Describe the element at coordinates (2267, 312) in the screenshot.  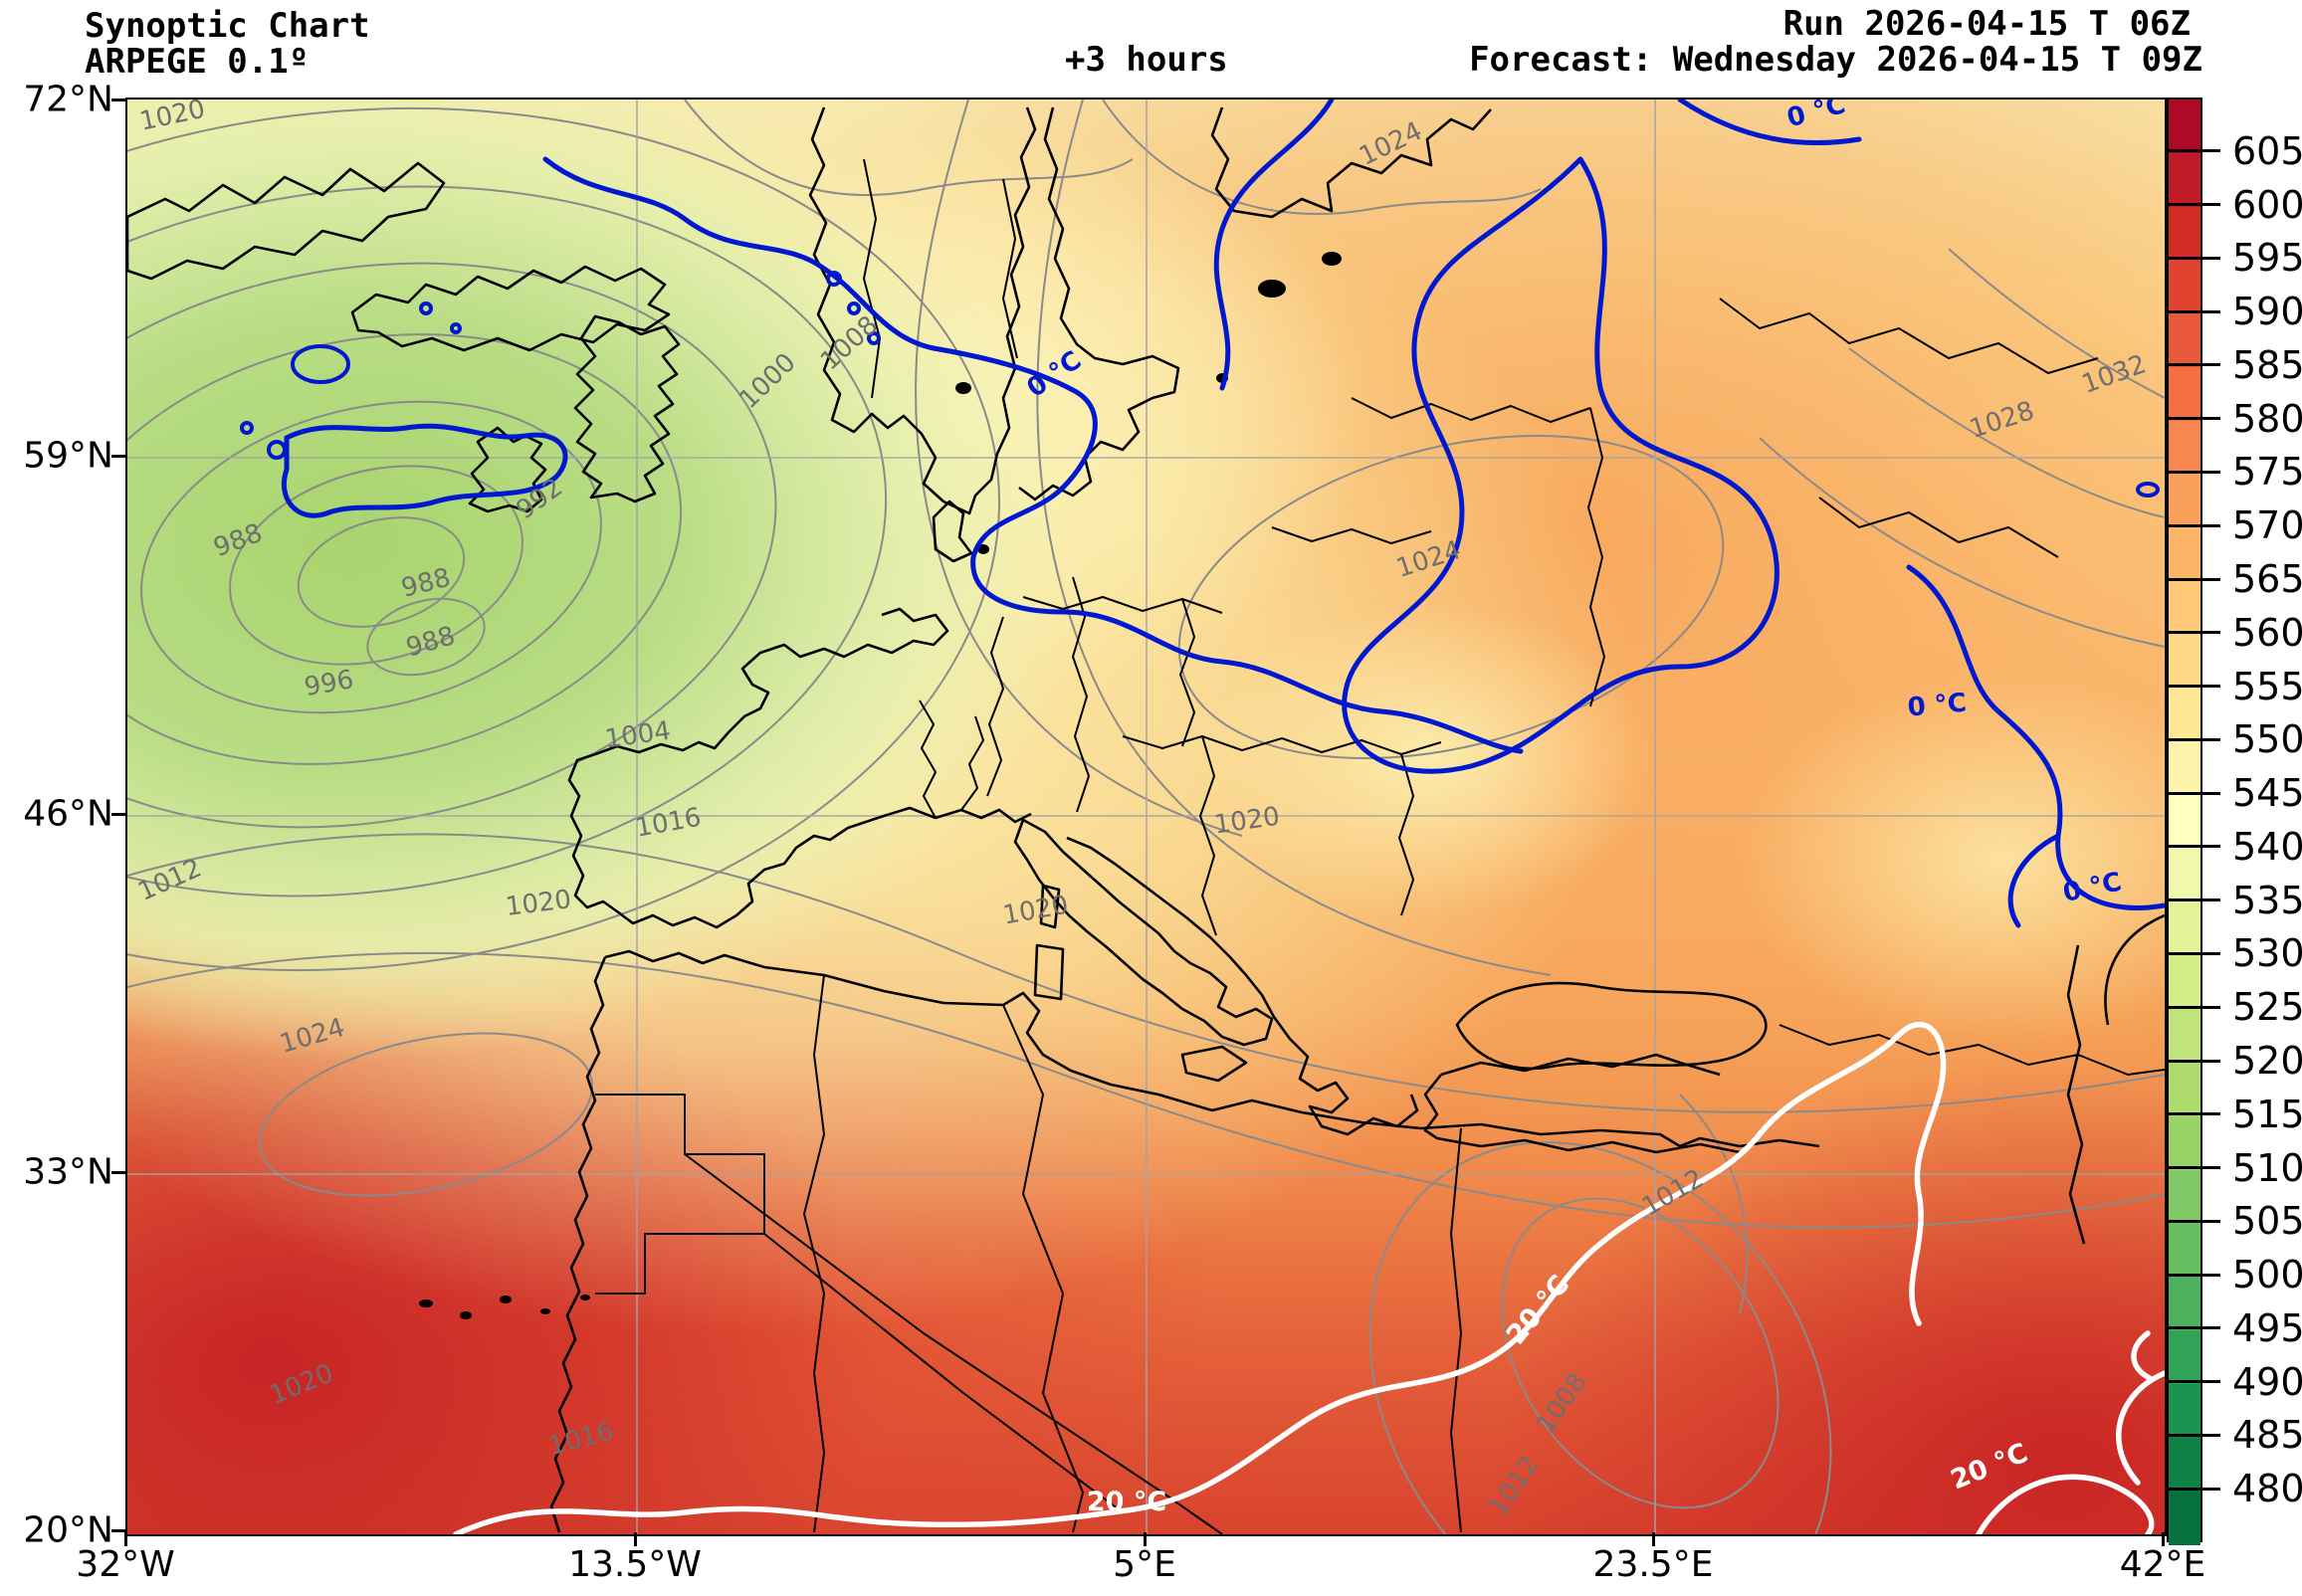
I see `colorbar-tick-label: 590` at that location.